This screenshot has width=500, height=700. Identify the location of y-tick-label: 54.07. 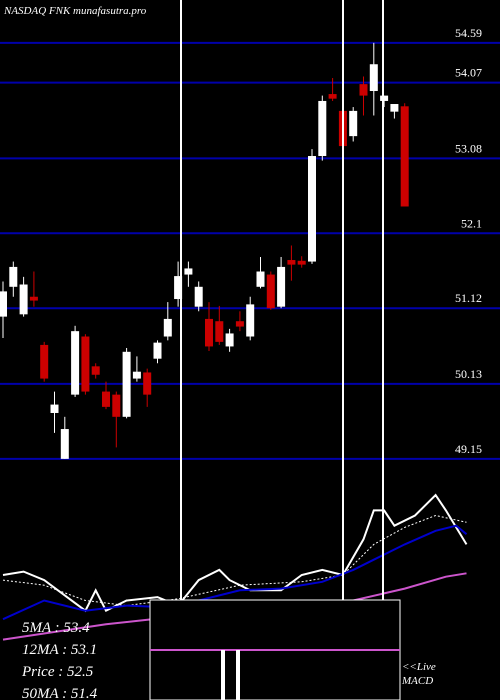
(468, 73).